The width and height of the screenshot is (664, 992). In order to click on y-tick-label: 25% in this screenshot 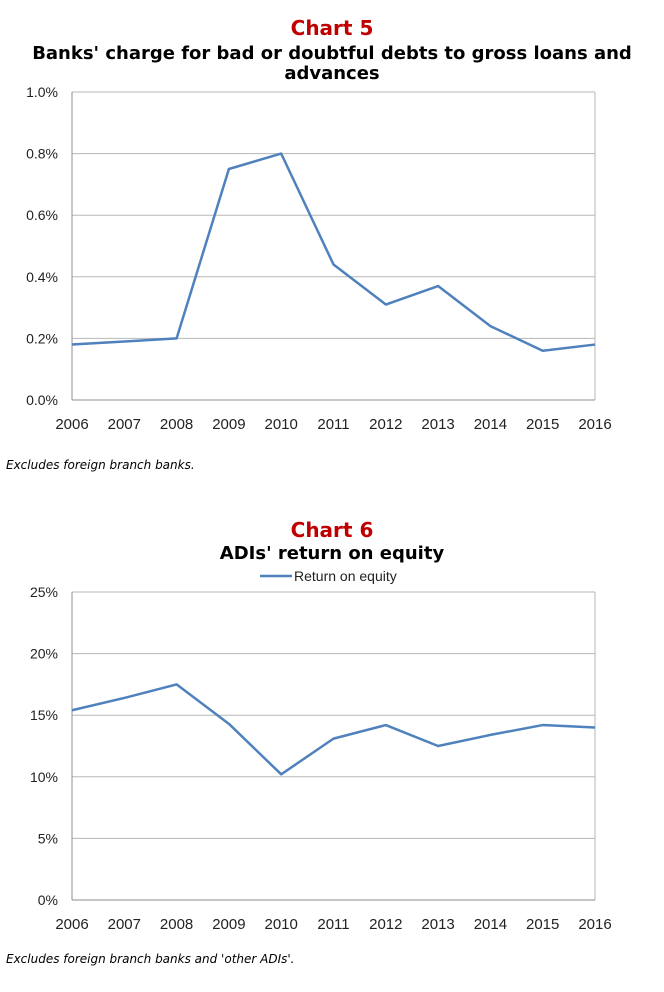, I will do `click(44, 592)`.